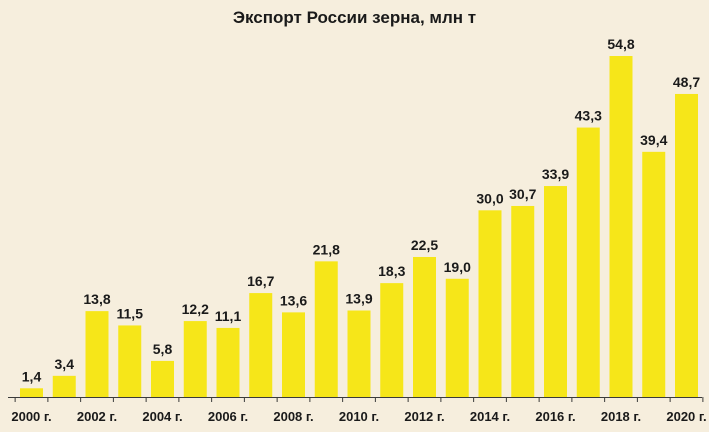 This screenshot has height=432, width=709. I want to click on value-label-2016: 33,9, so click(555, 174).